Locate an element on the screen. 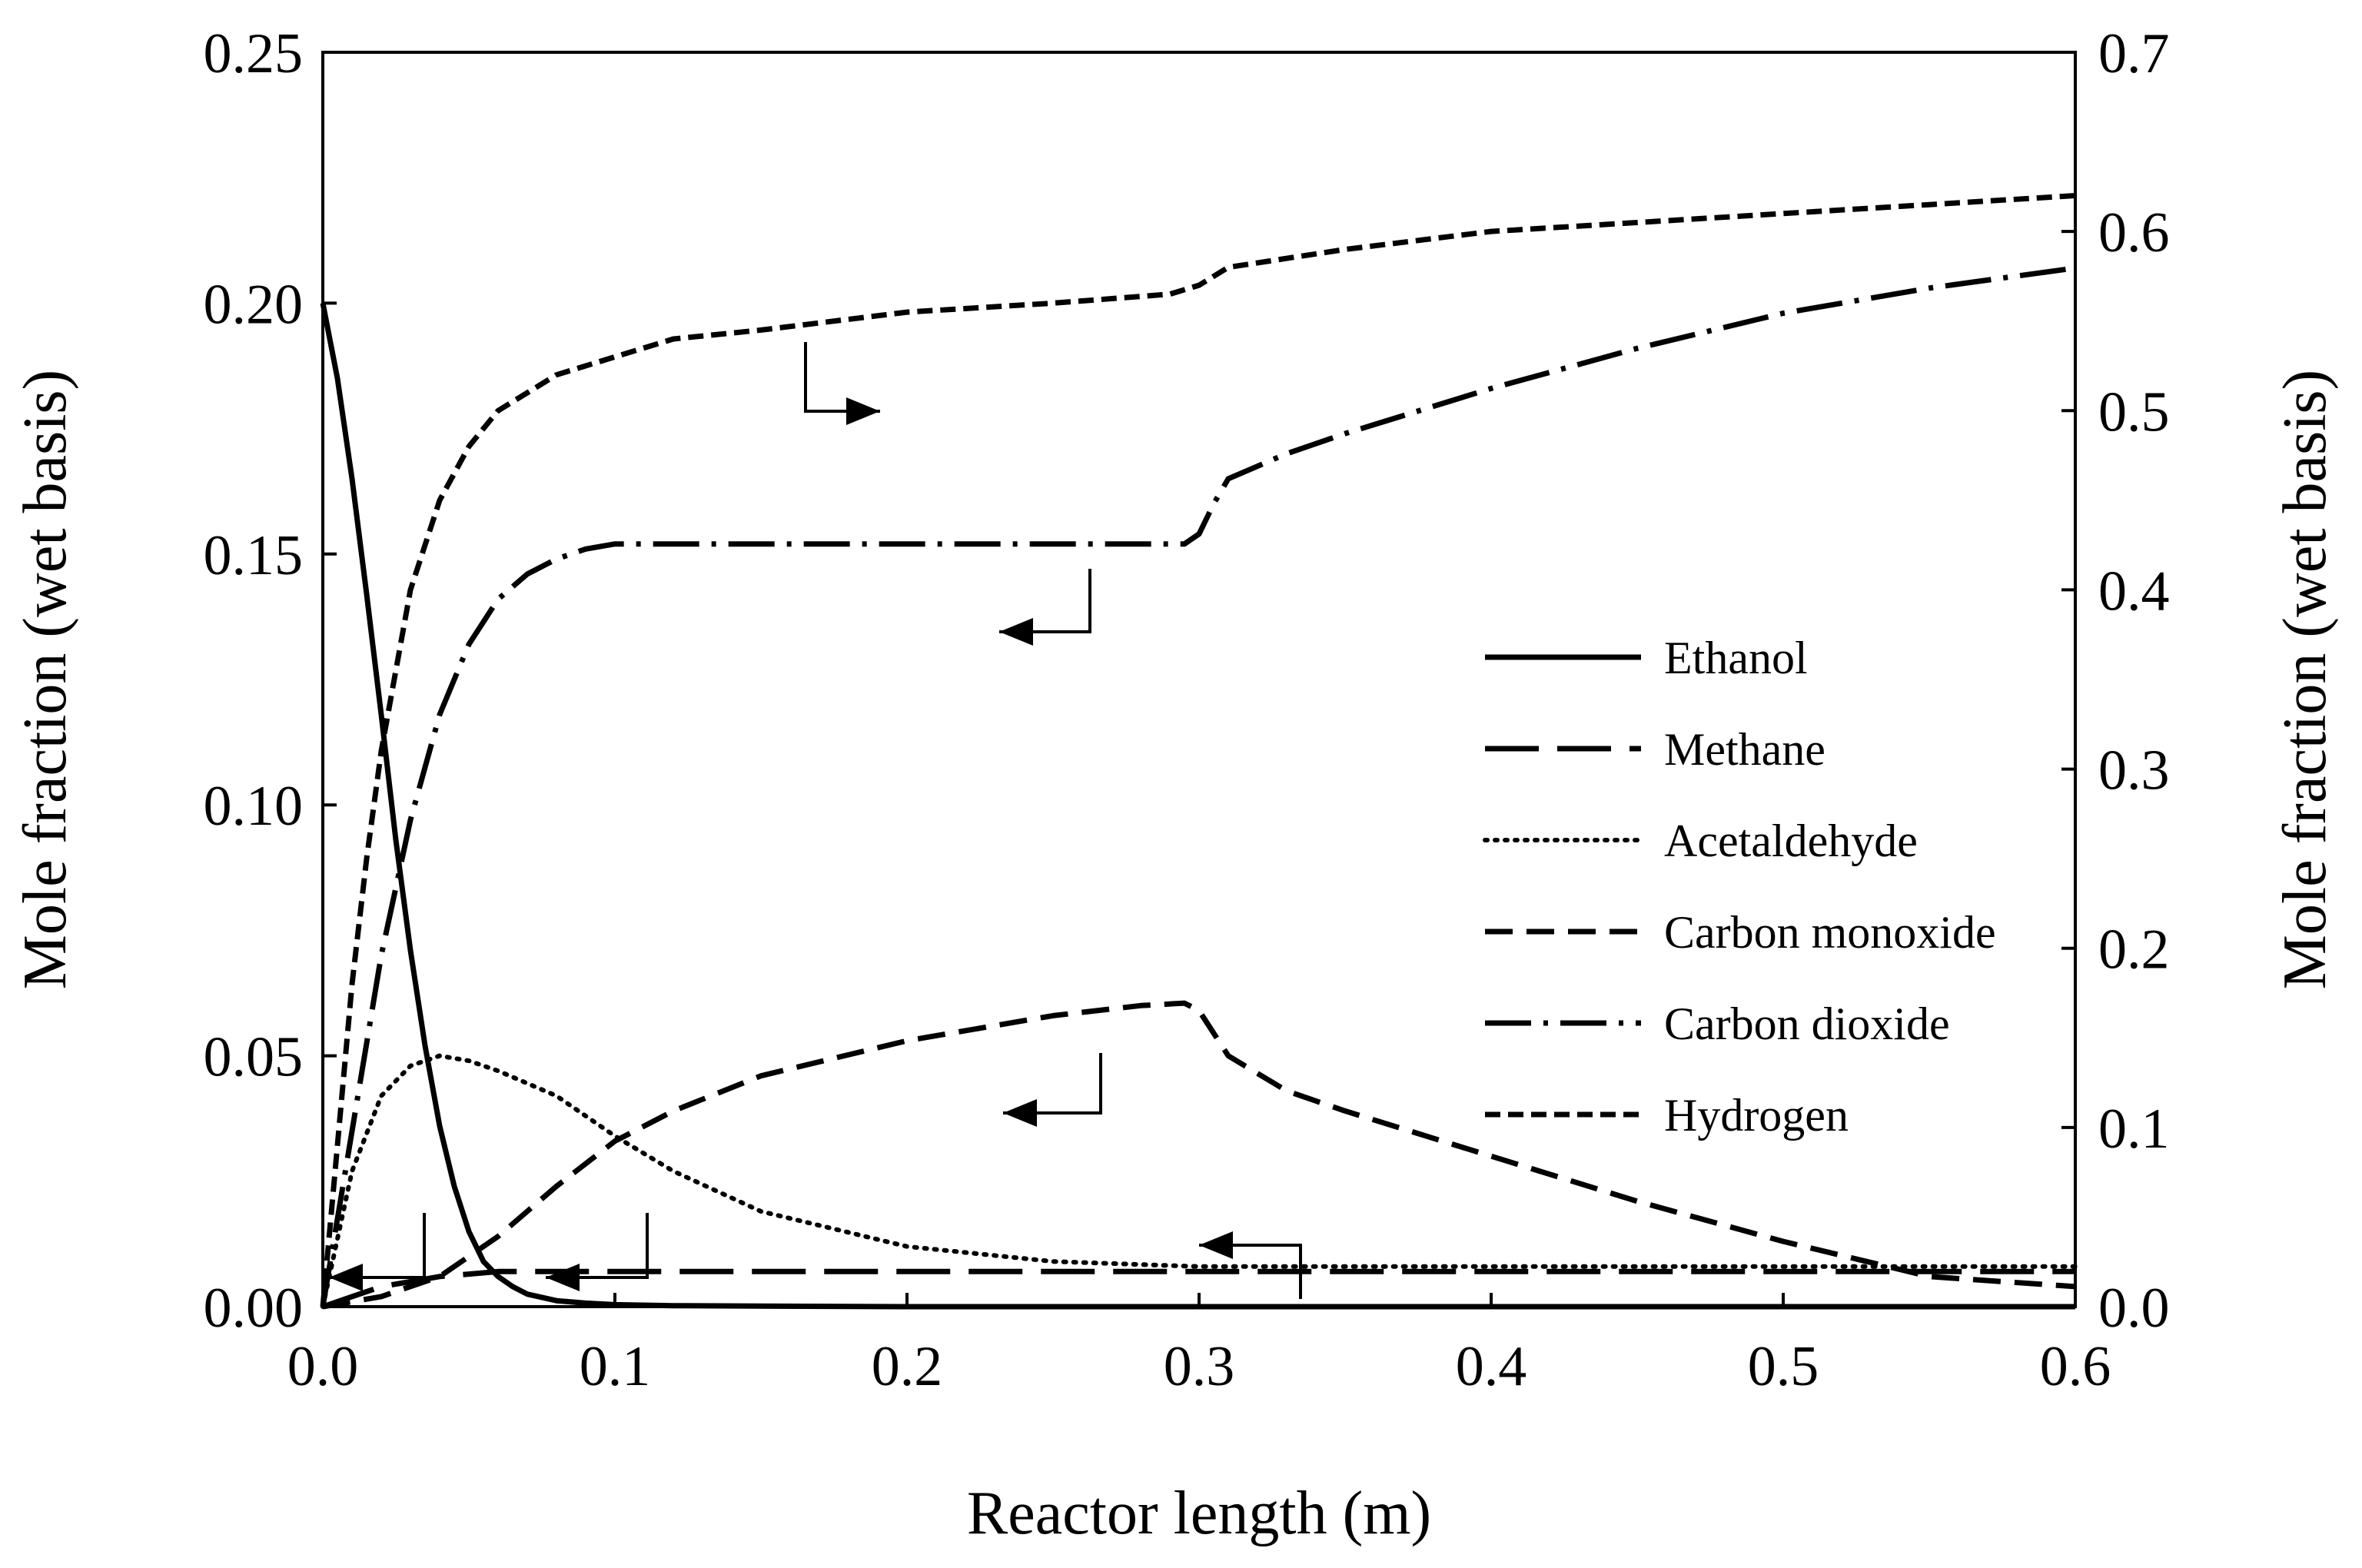 This screenshot has height=1568, width=2362. legend-label: Carbon dioxide is located at coordinates (1807, 1023).